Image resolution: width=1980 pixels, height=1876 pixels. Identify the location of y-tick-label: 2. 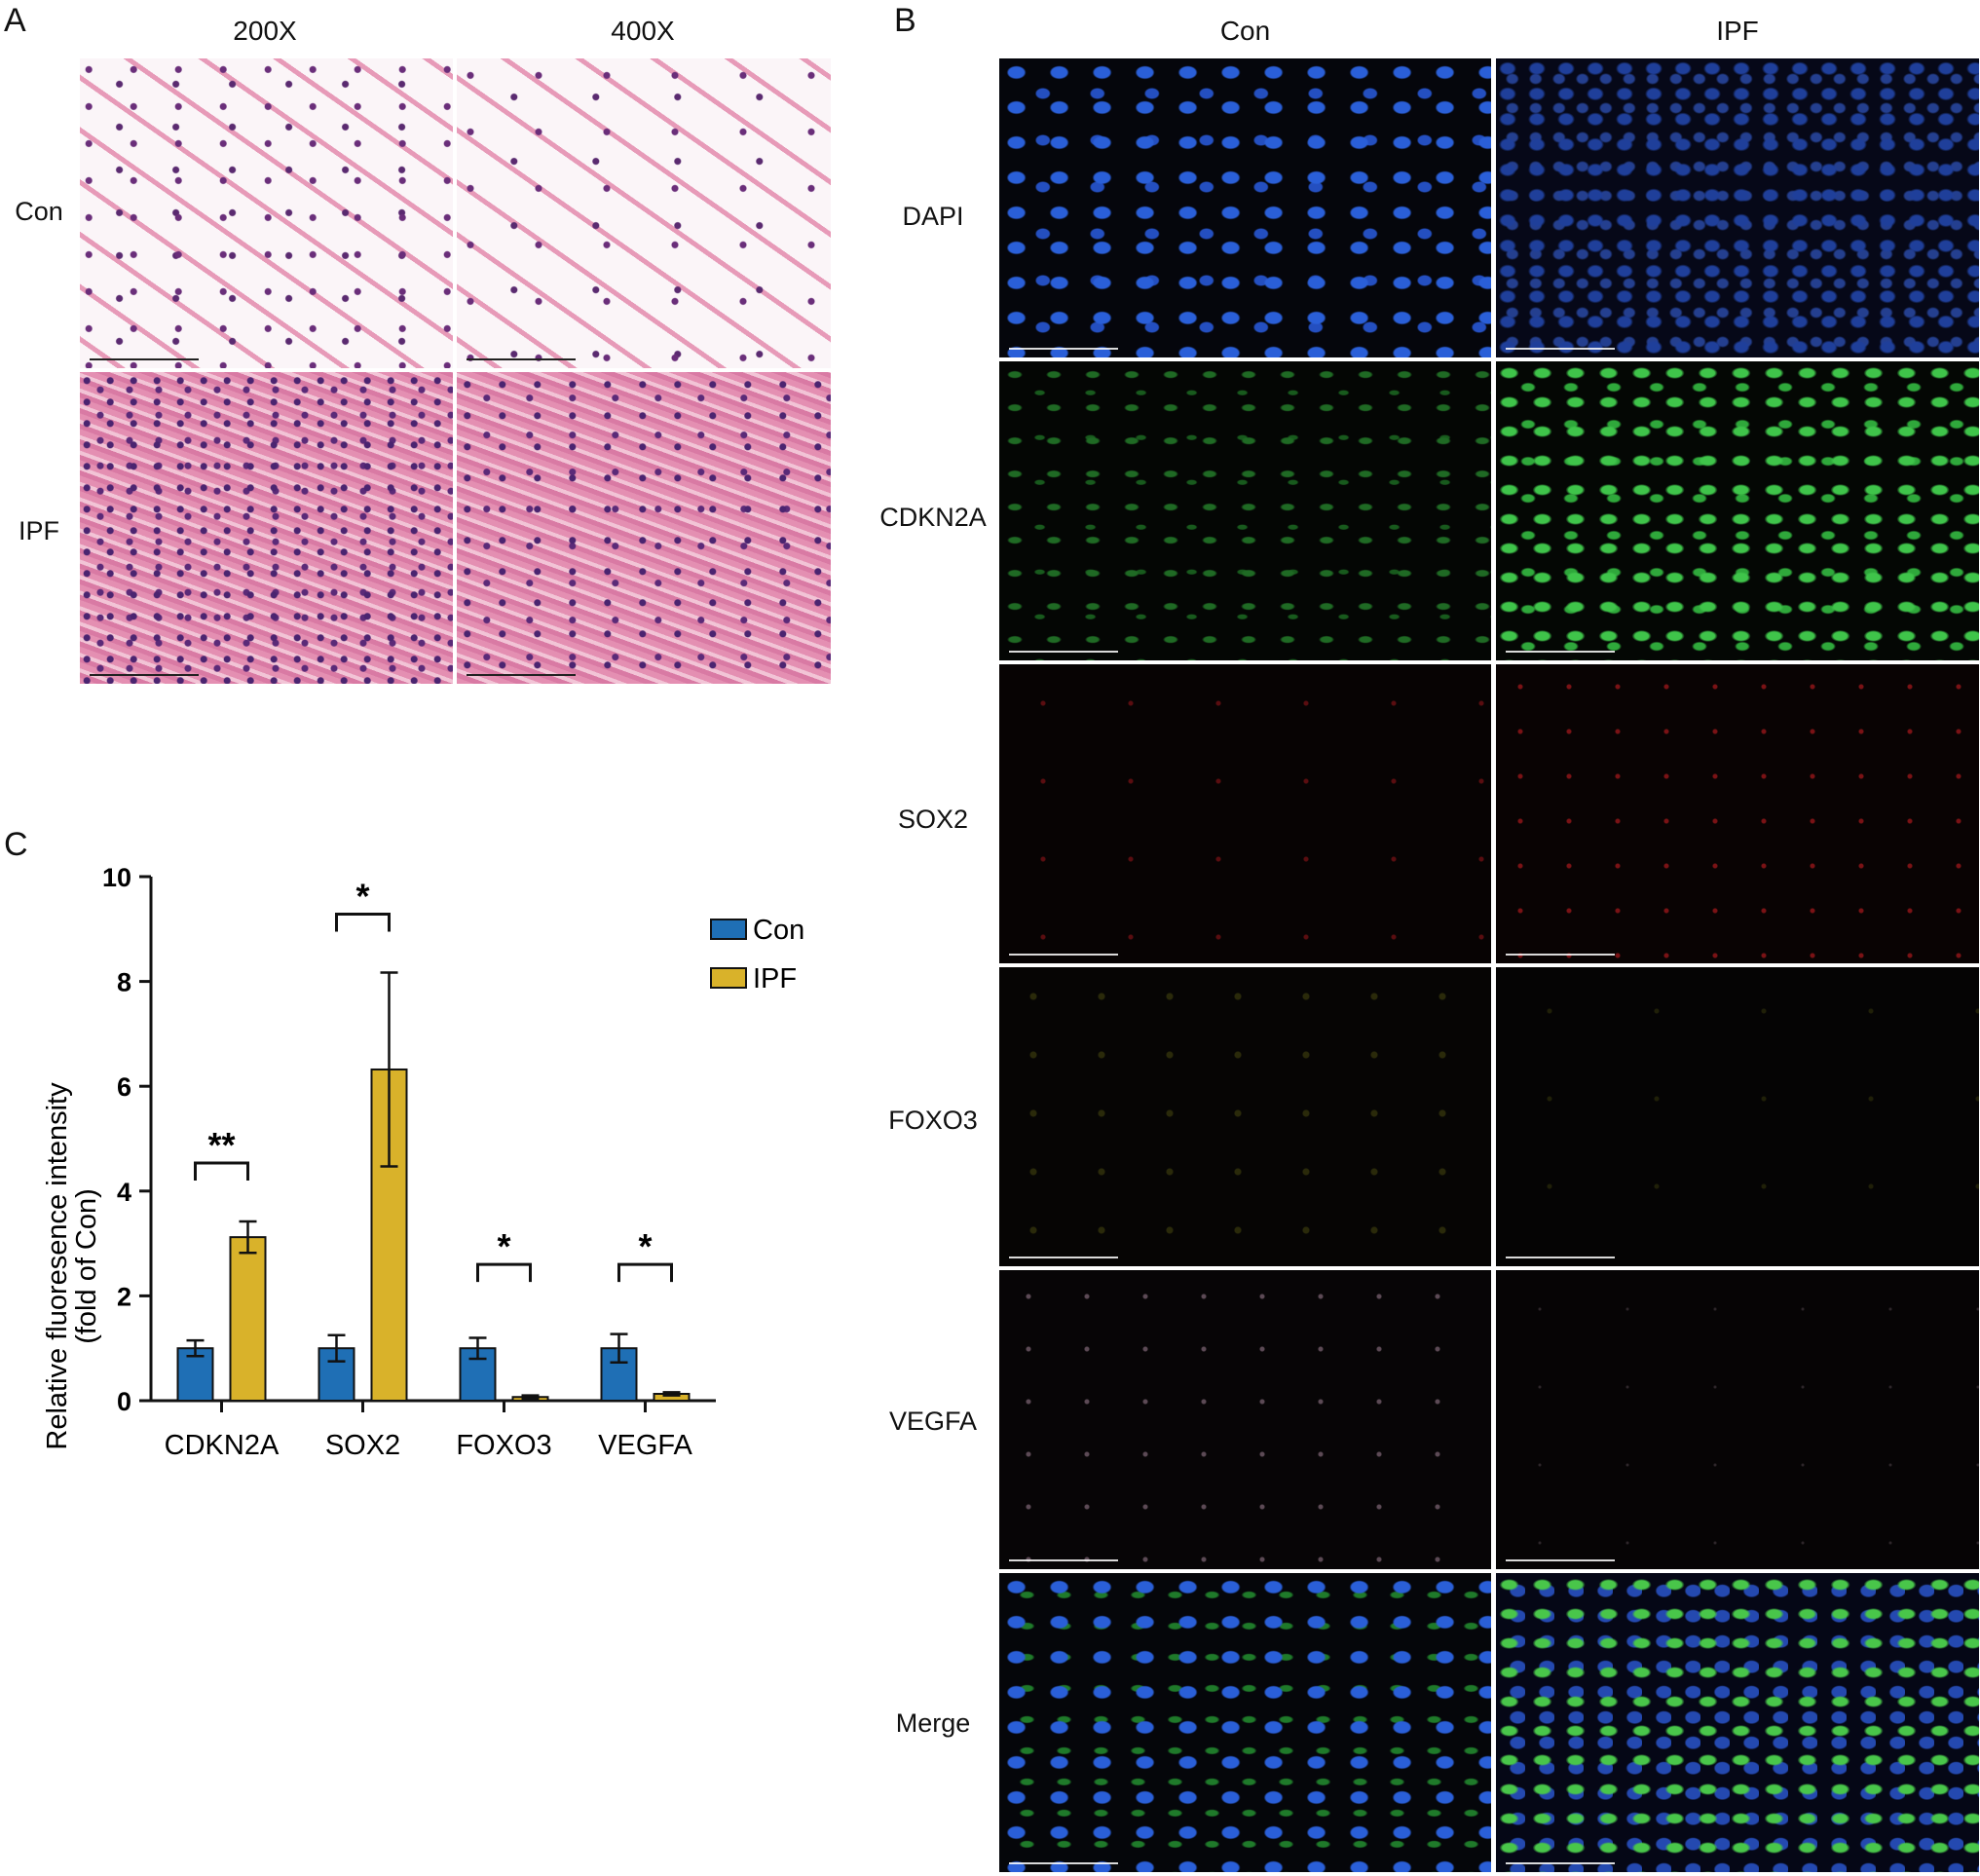
(124, 1297).